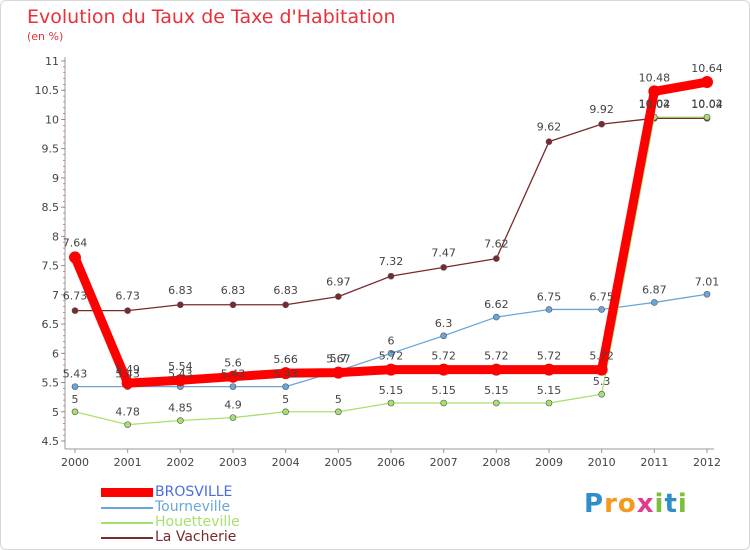 The height and width of the screenshot is (550, 750). Describe the element at coordinates (127, 412) in the screenshot. I see `data-label: 4.78` at that location.